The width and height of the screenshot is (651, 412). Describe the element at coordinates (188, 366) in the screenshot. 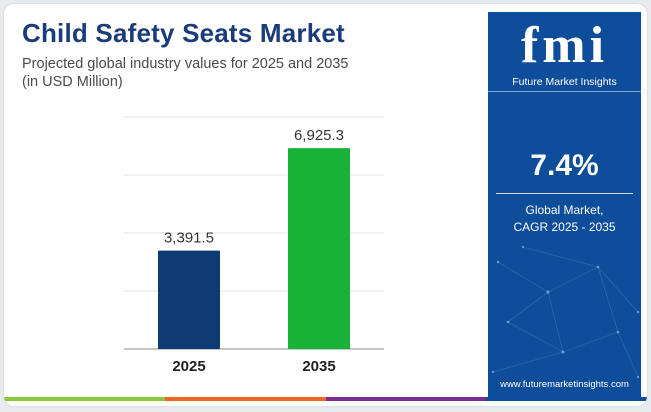

I see `x-tick-label-2025: 2025` at that location.